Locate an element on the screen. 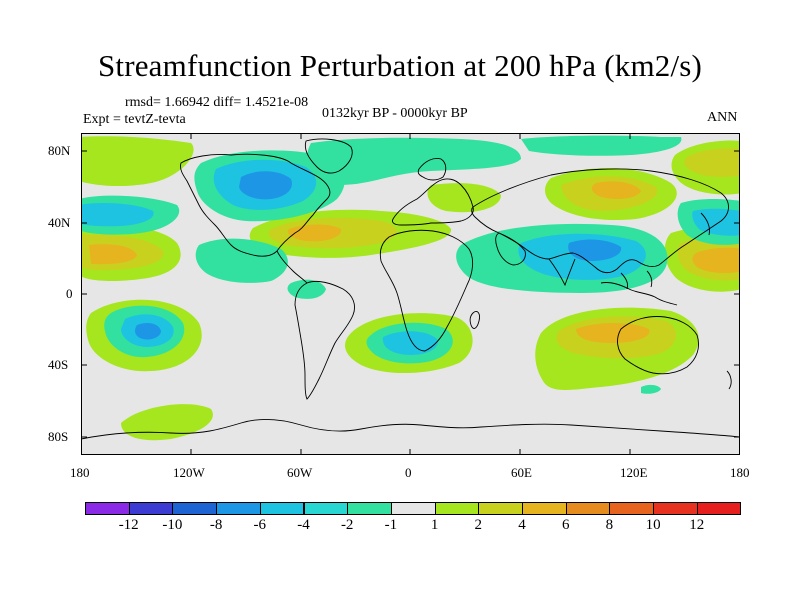  colorbar-label: -8 is located at coordinates (216, 525).